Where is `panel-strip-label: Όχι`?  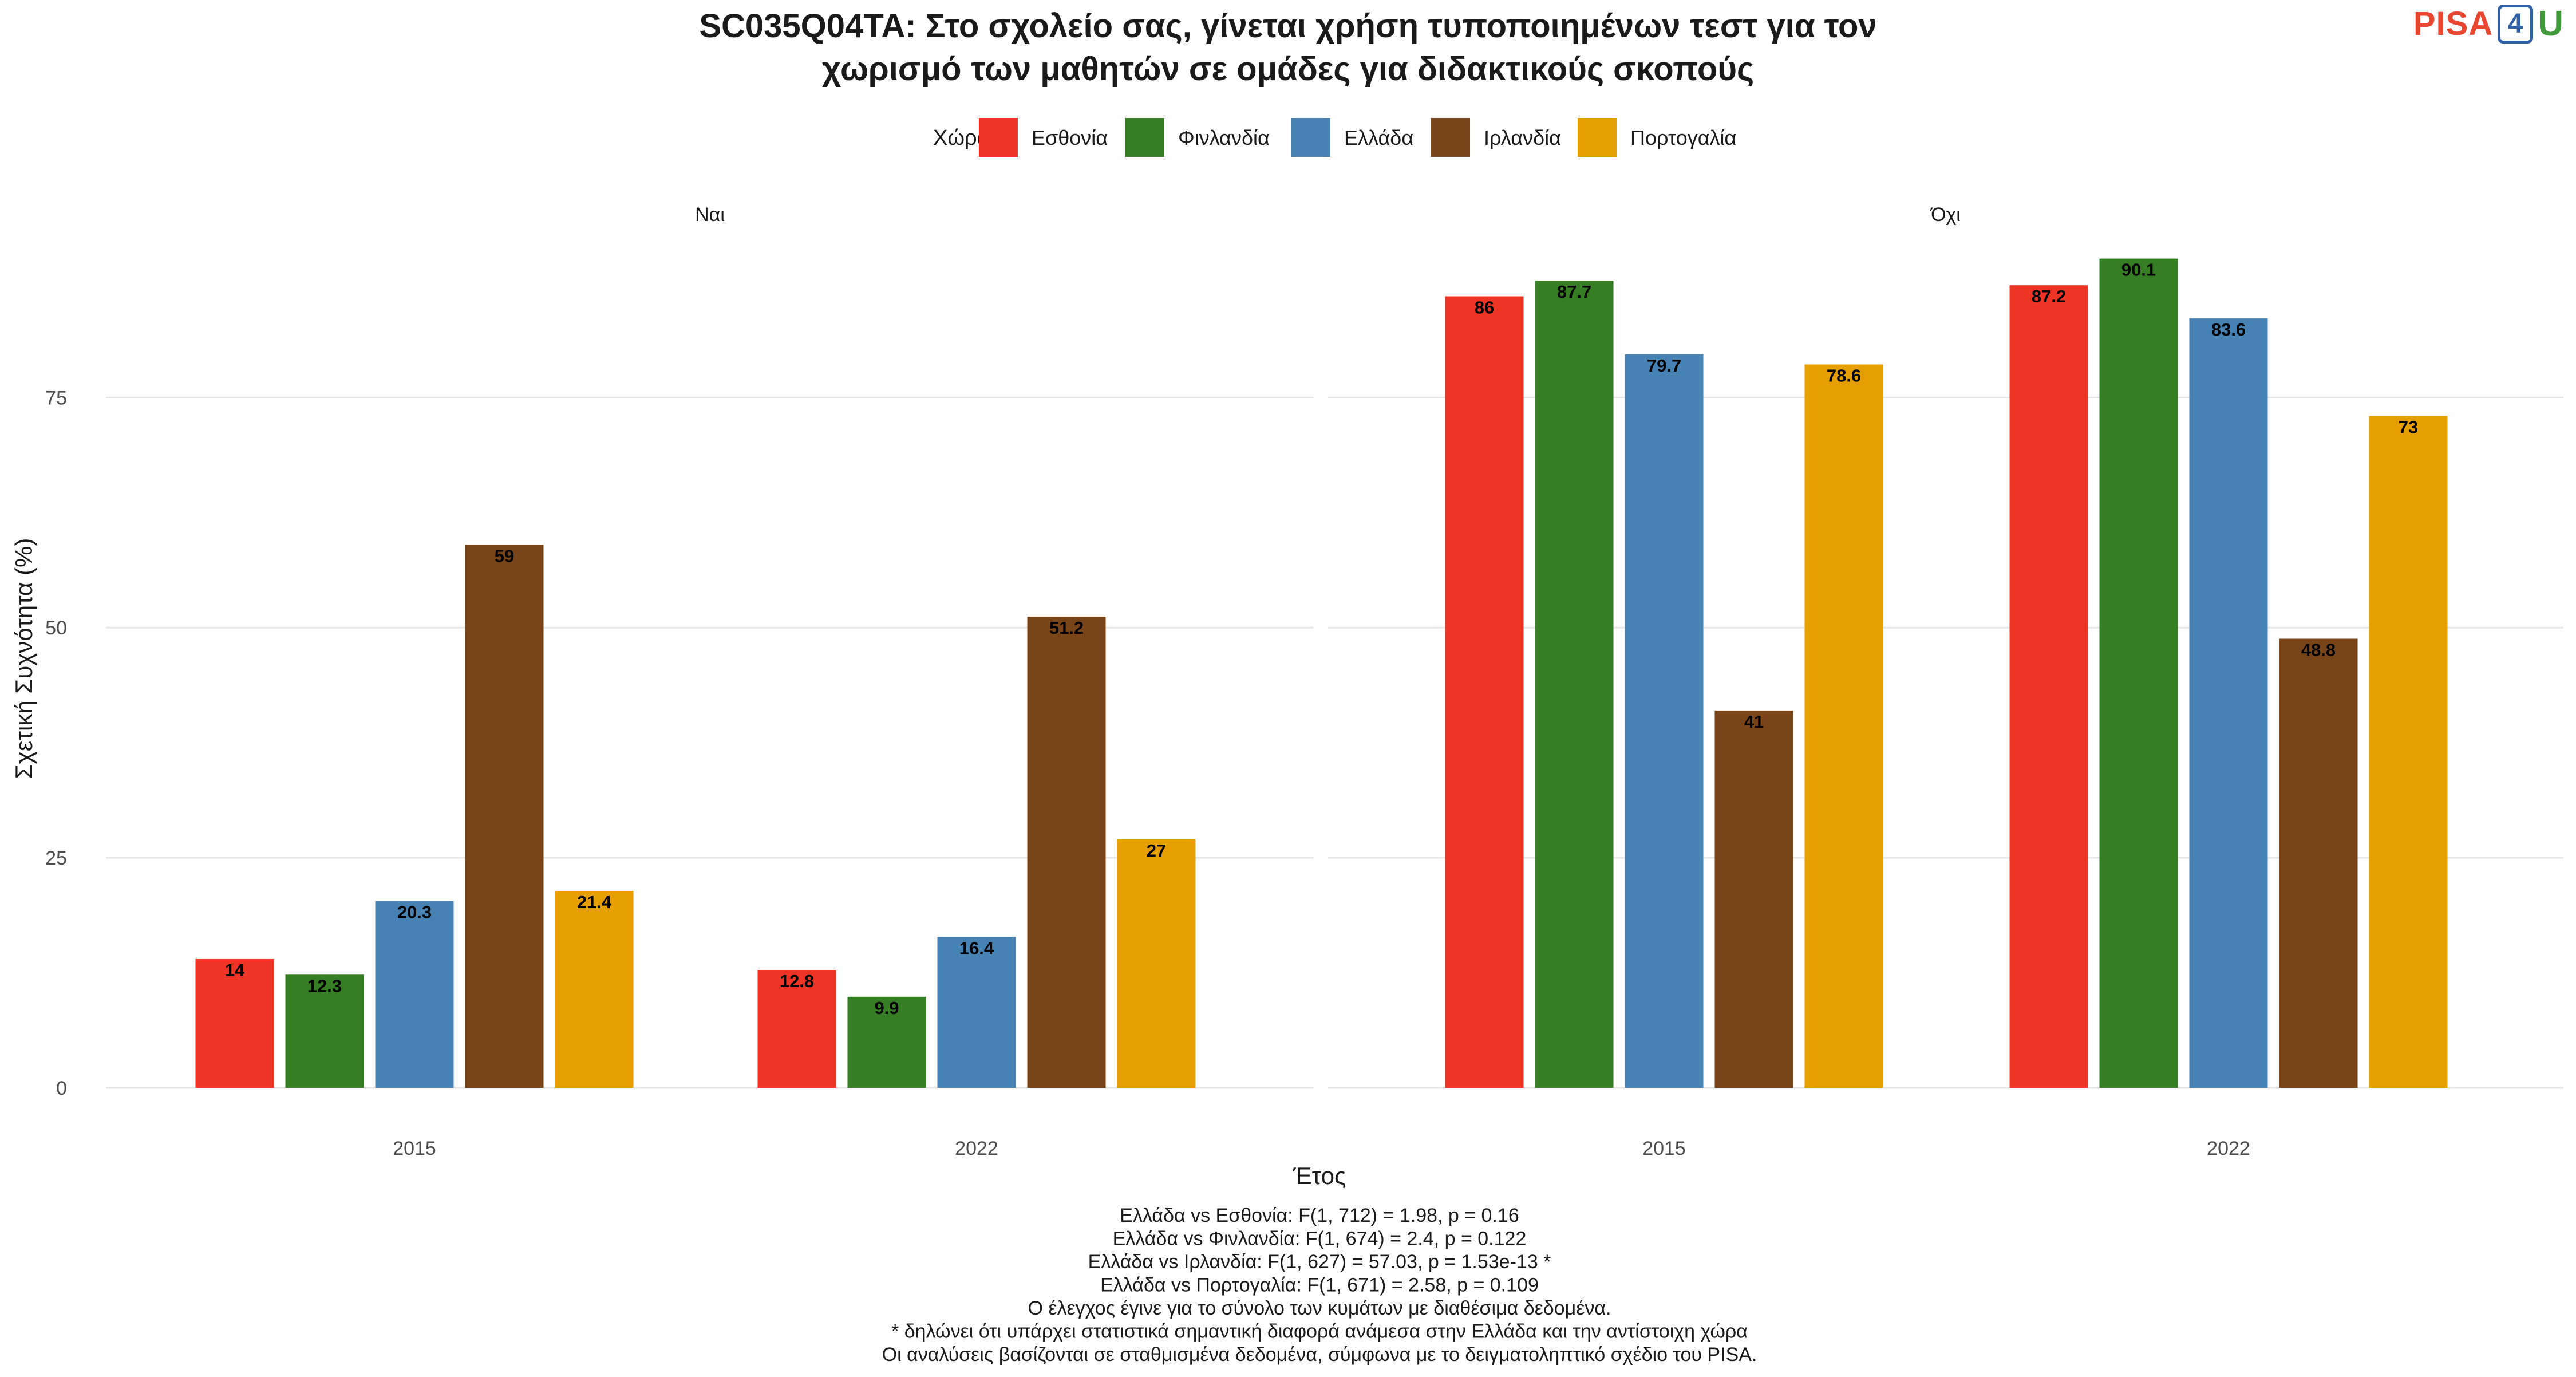
panel-strip-label: Όχι is located at coordinates (1945, 215).